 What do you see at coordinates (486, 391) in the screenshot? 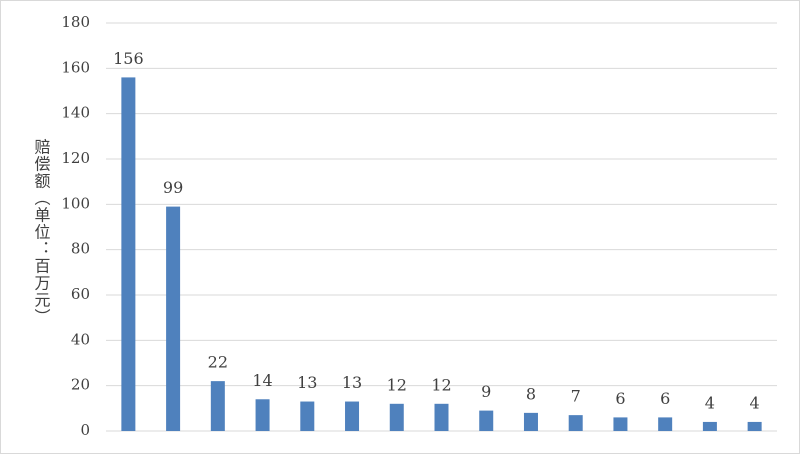
I see `data-label: 9` at bounding box center [486, 391].